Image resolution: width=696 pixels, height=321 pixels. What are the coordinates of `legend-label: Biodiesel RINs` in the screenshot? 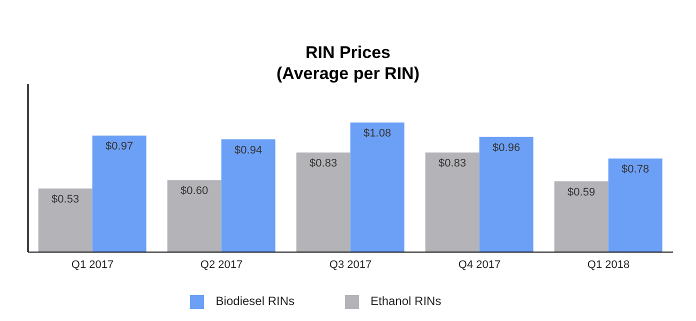 It's located at (255, 301).